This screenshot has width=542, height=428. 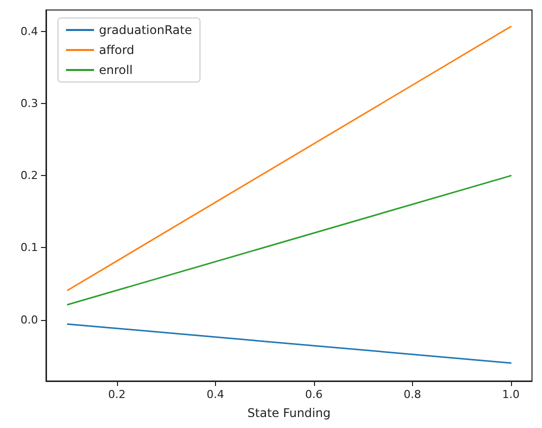 What do you see at coordinates (29, 247) in the screenshot?
I see `y-tick-label: 0.1` at bounding box center [29, 247].